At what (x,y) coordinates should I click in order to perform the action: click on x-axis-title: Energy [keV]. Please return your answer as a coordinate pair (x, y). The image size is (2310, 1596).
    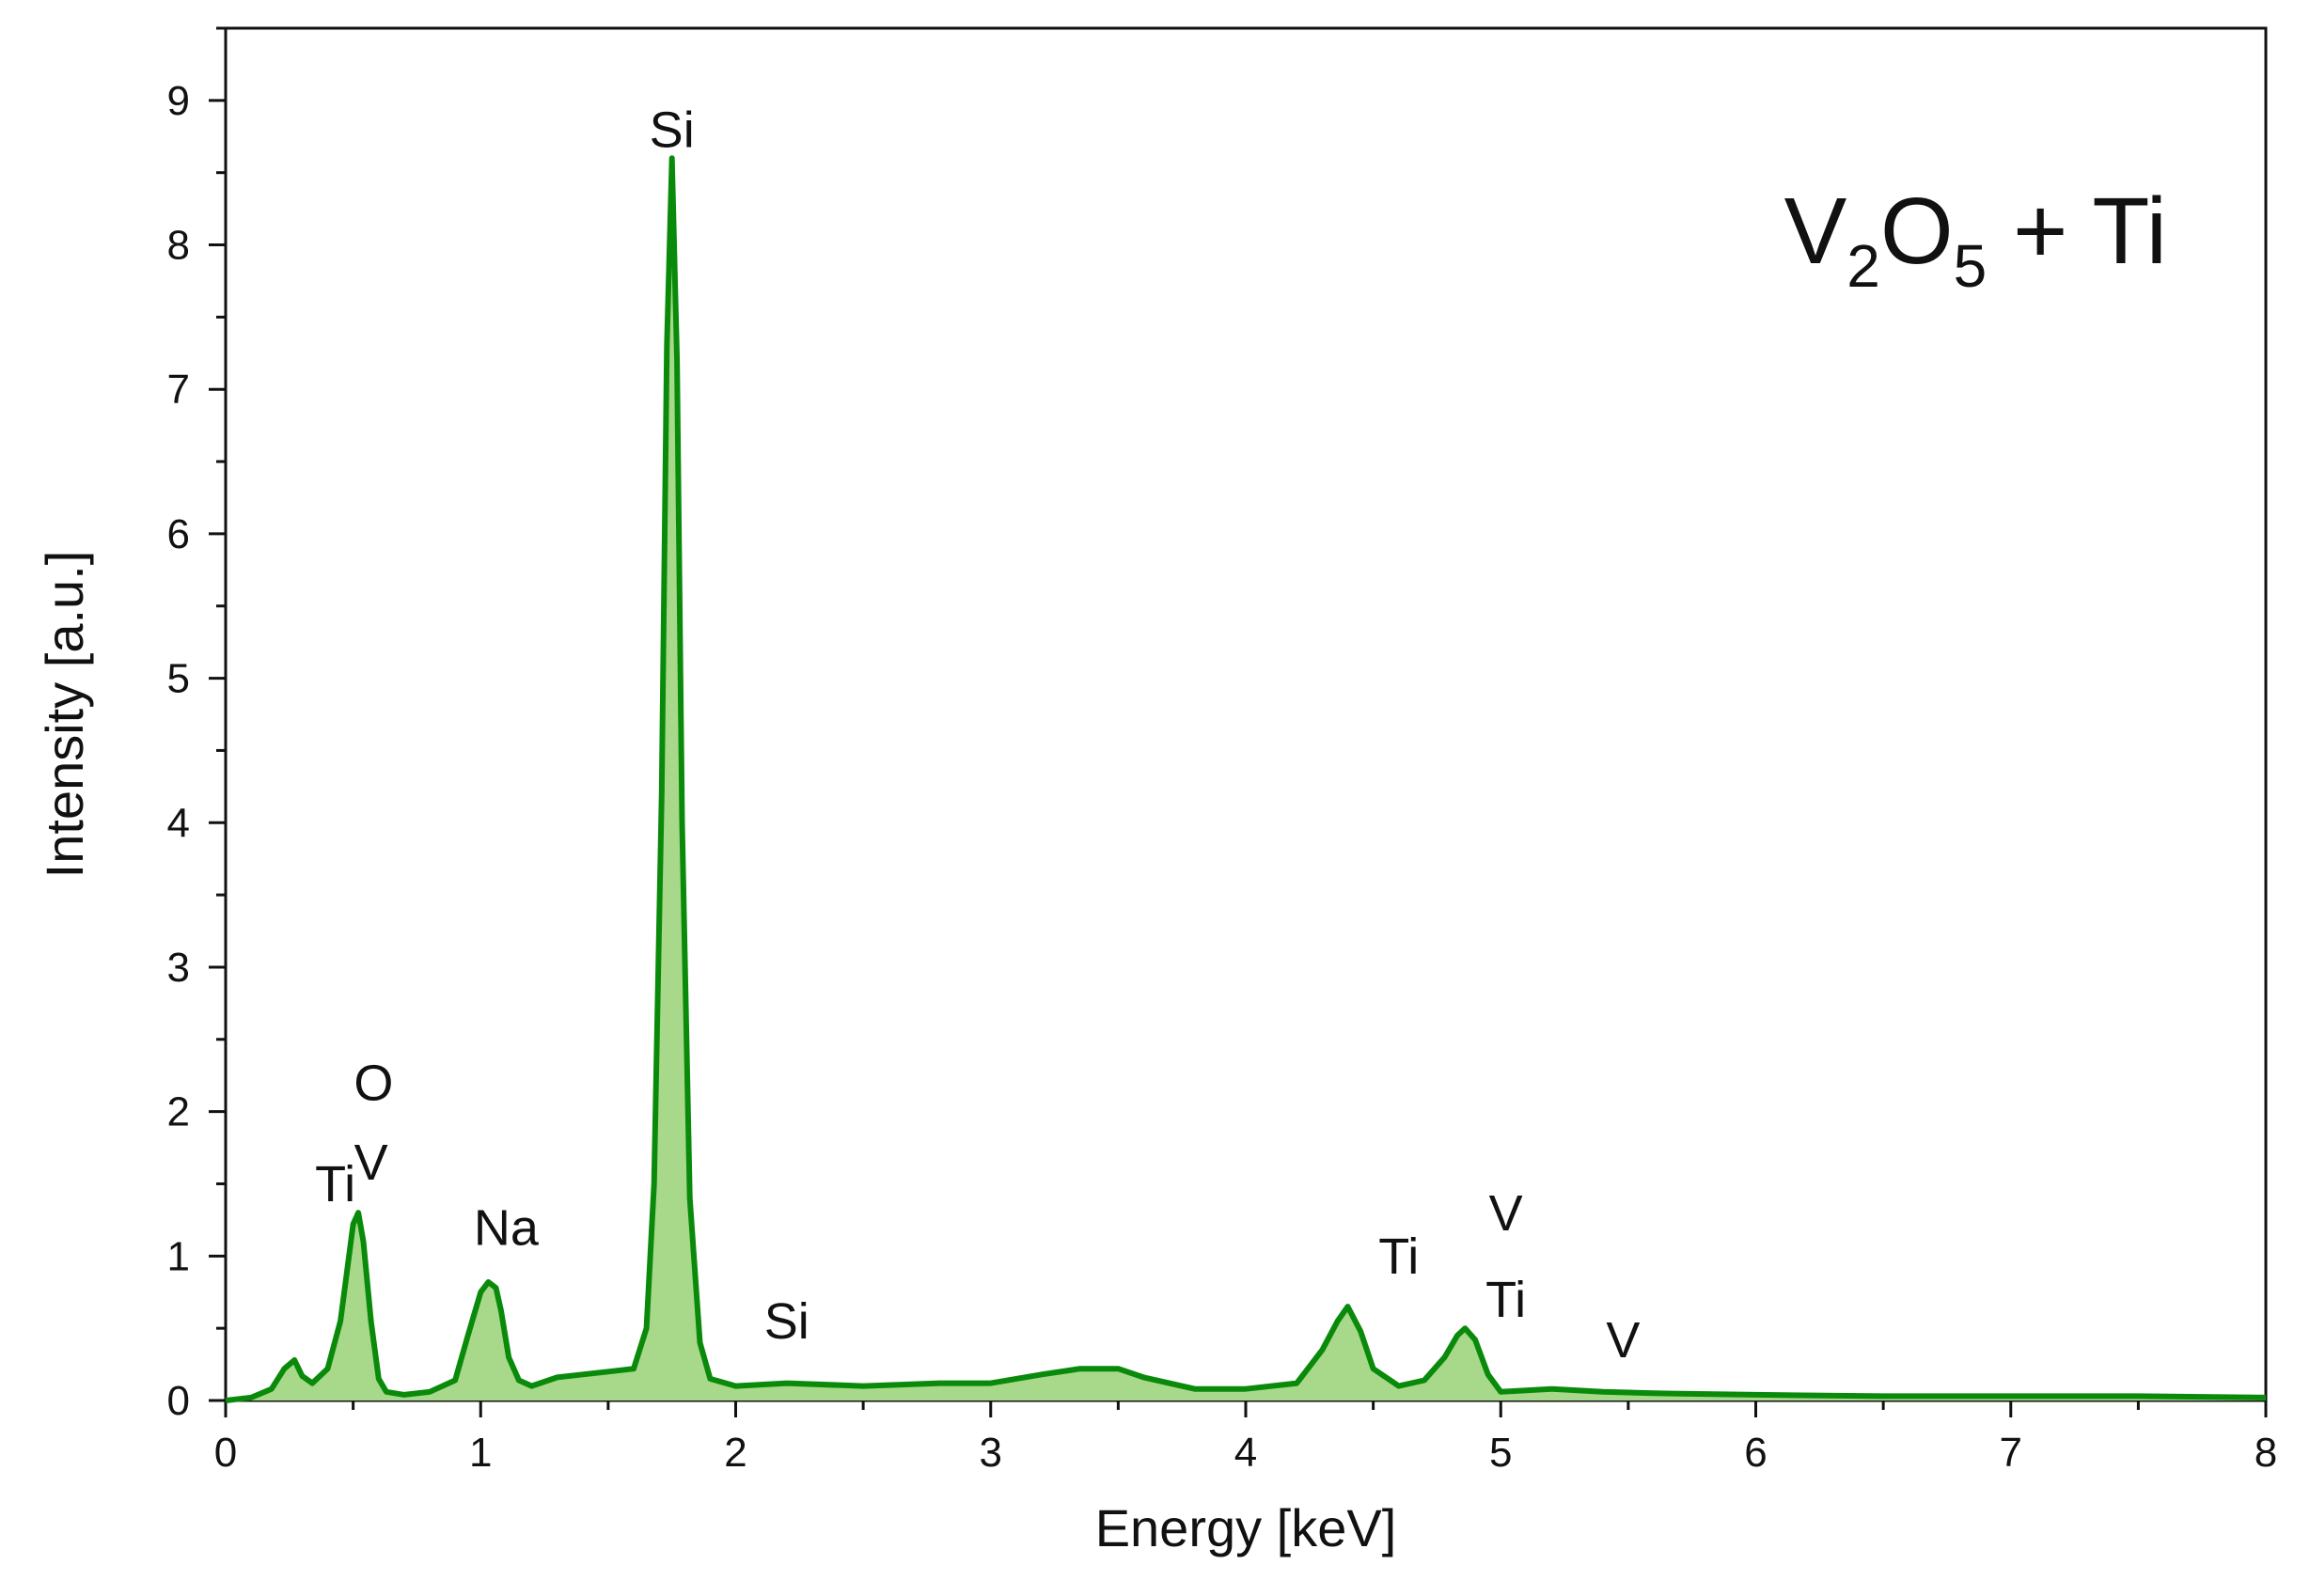
    Looking at the image, I should click on (1246, 1527).